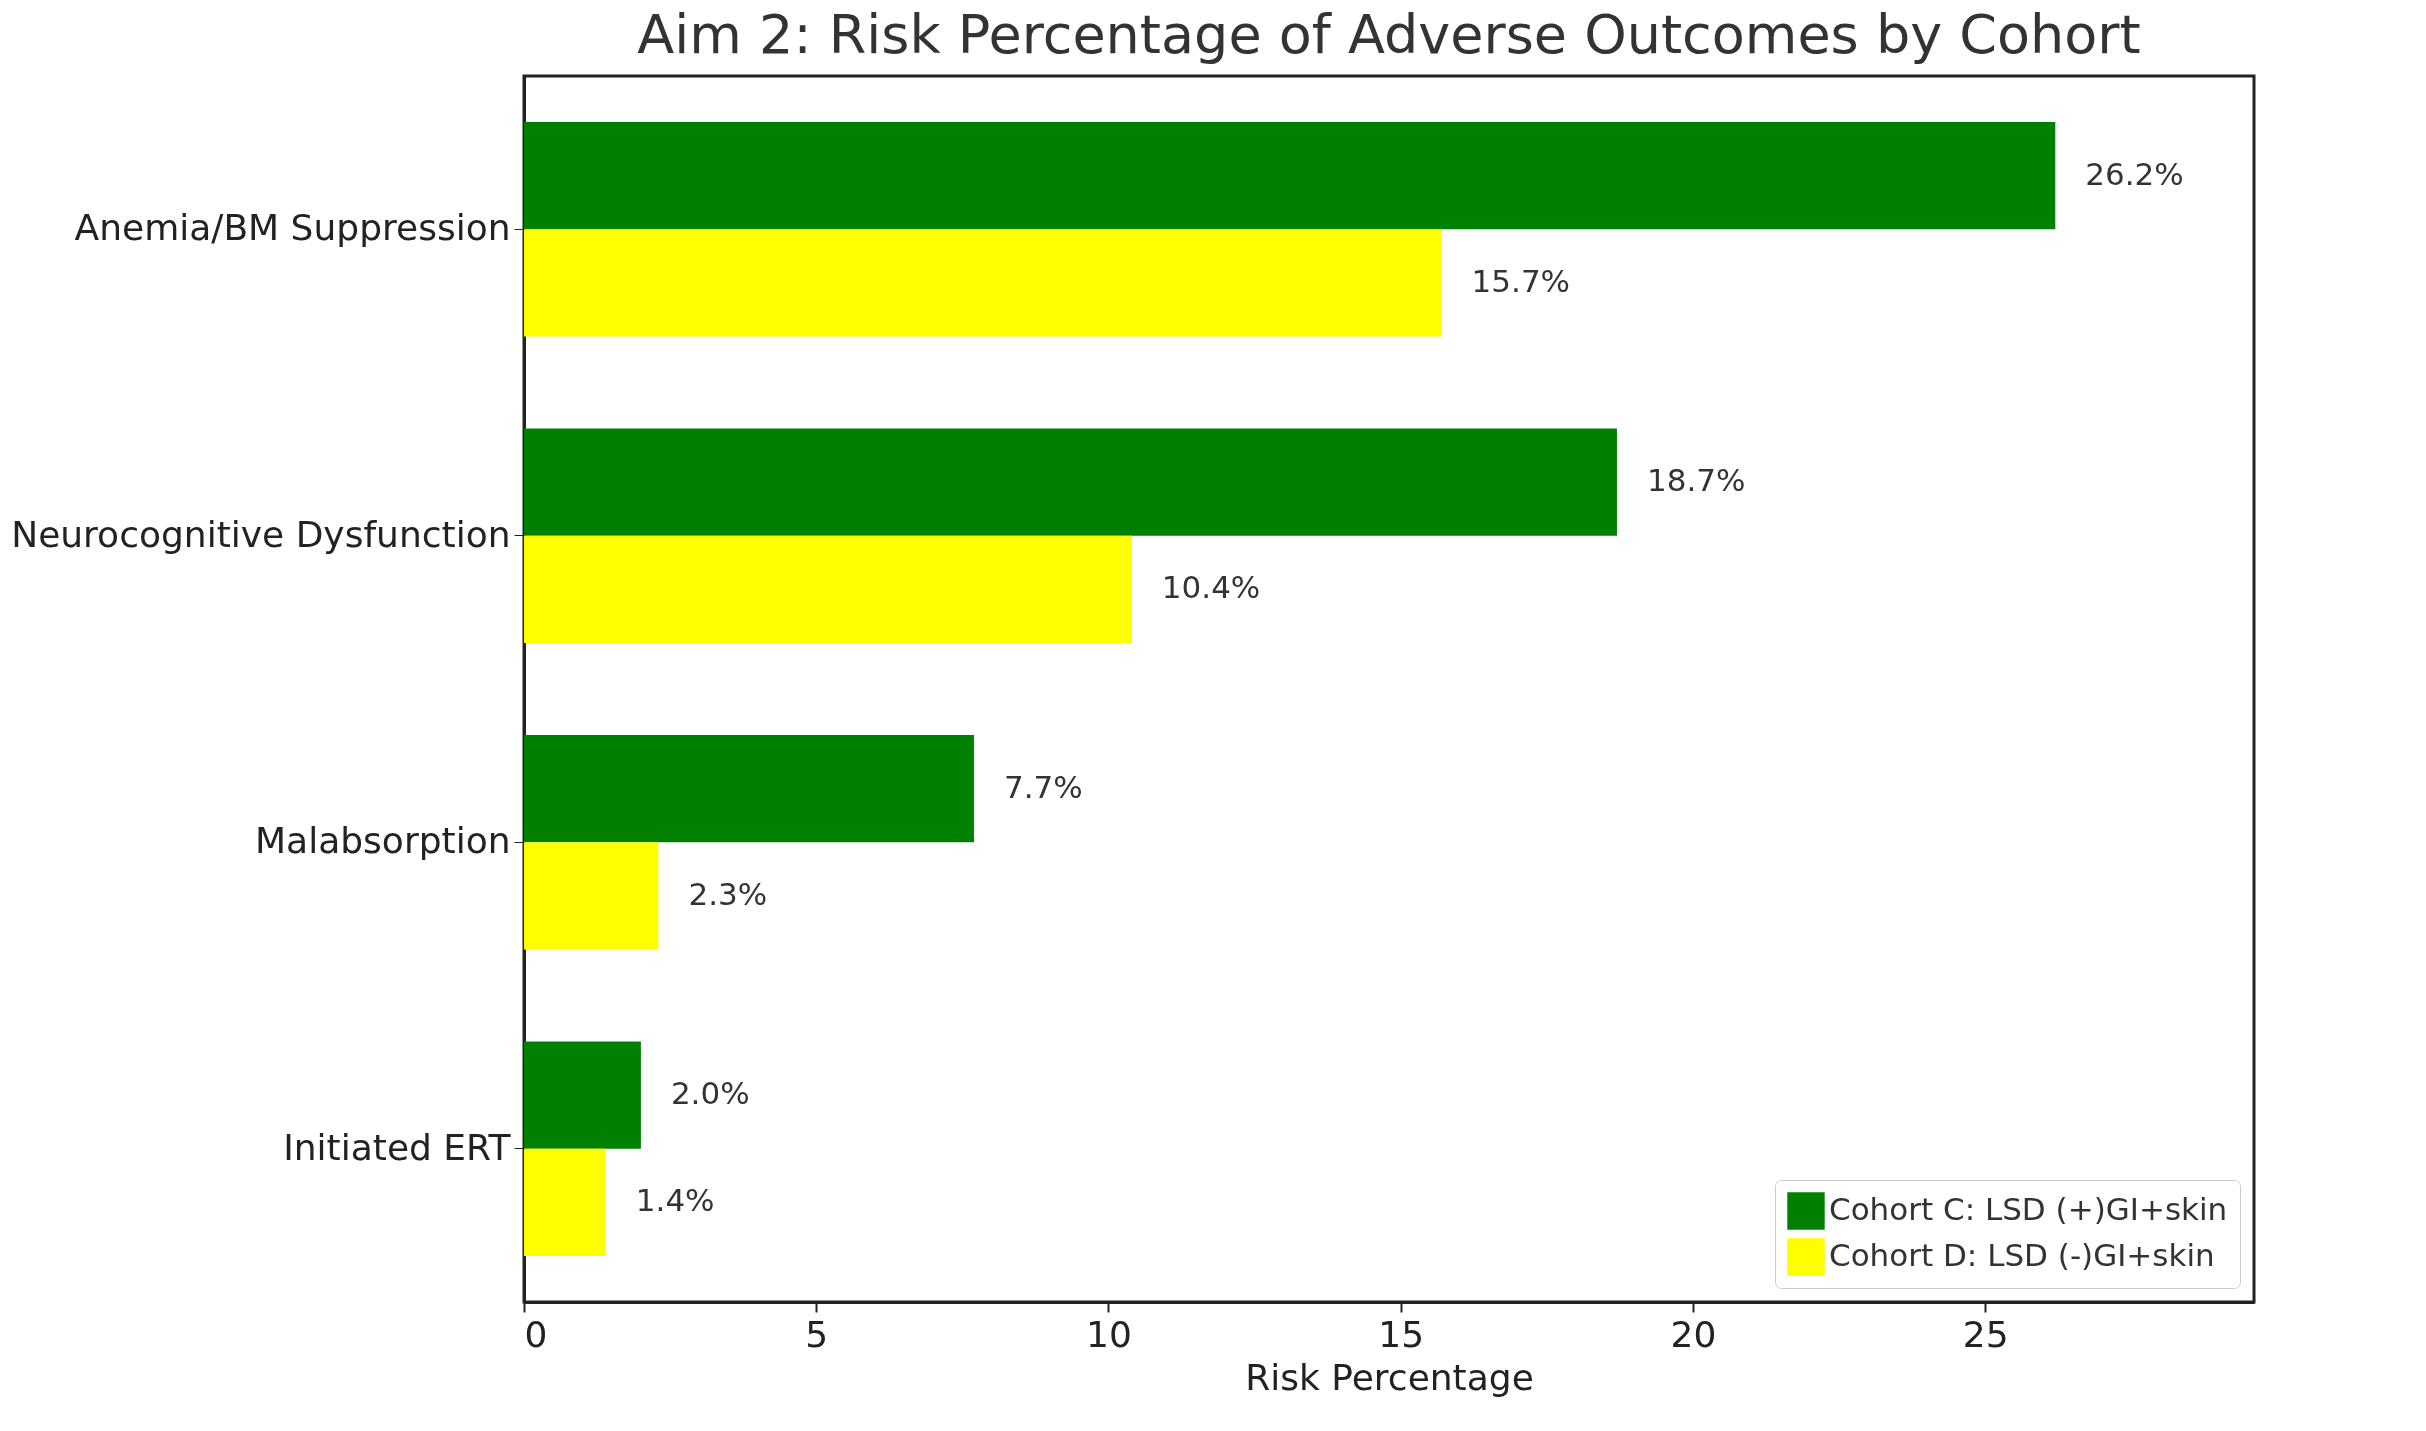 This screenshot has width=2426, height=1431. I want to click on data-label: 15.7%, so click(1521, 280).